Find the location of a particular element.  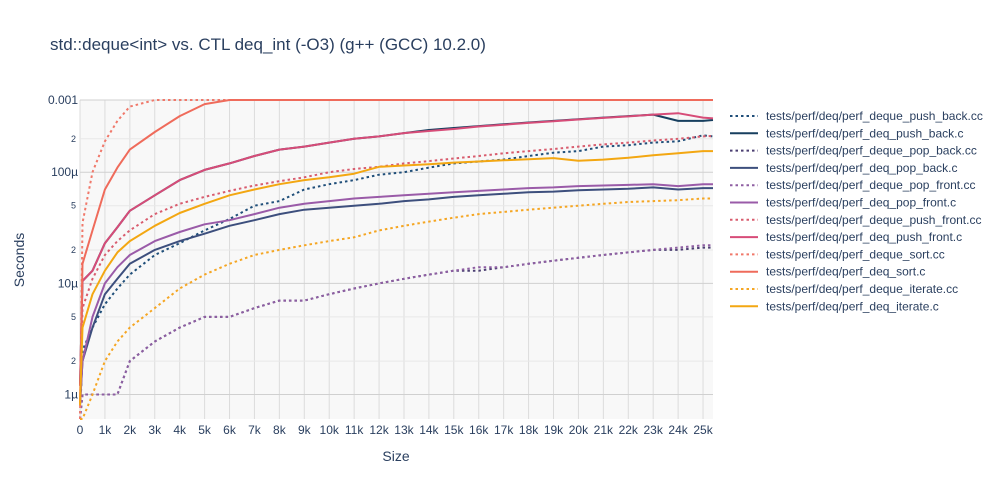

legend-label: tests/perf/deq/perf_deque_pop_back.cc is located at coordinates (871, 151).